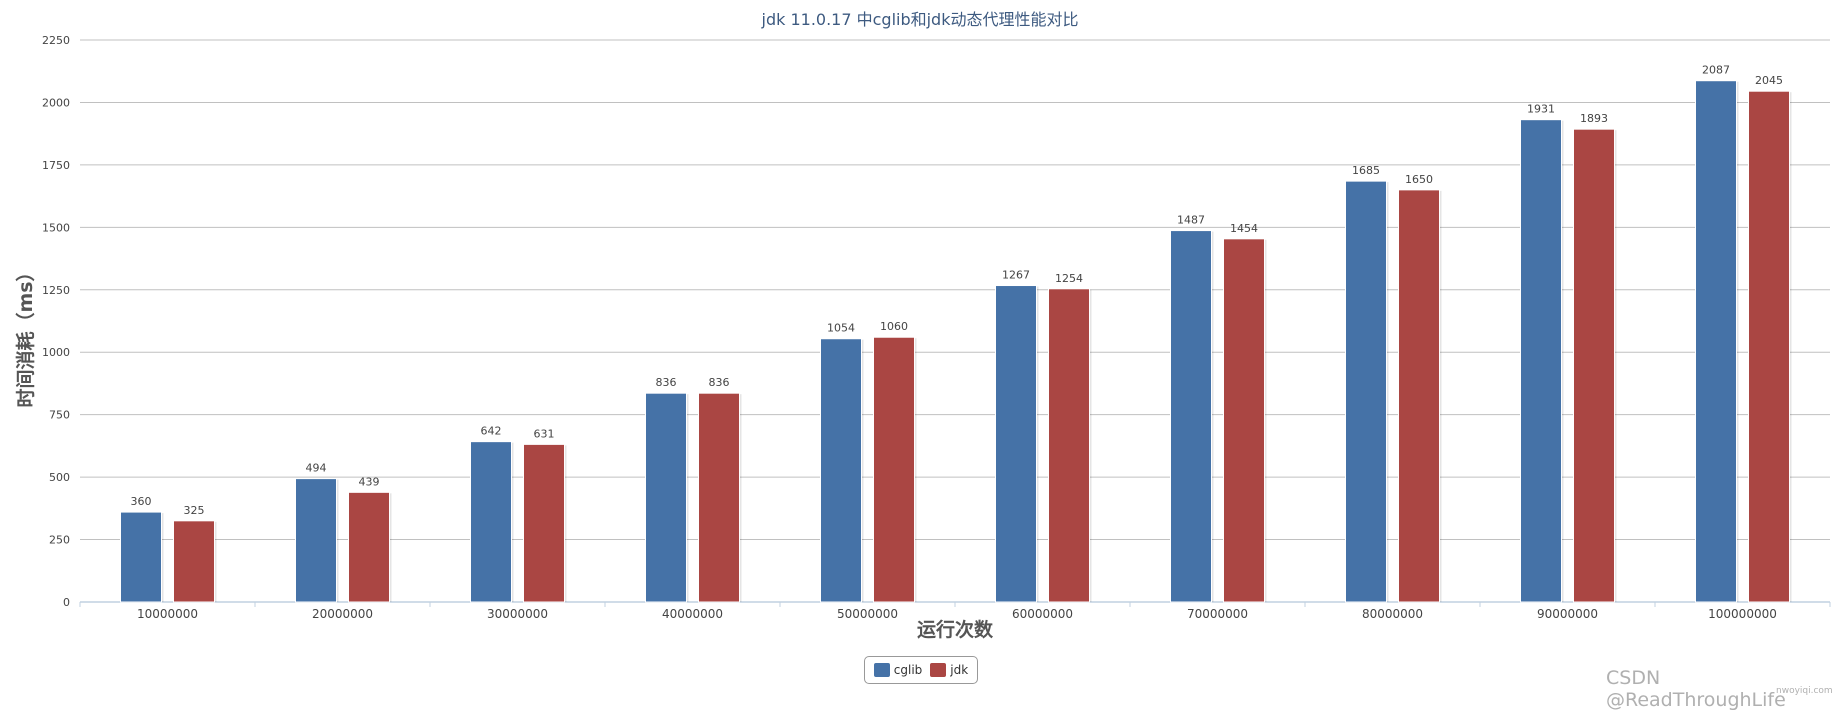  Describe the element at coordinates (1594, 118) in the screenshot. I see `data-label: 1893` at that location.